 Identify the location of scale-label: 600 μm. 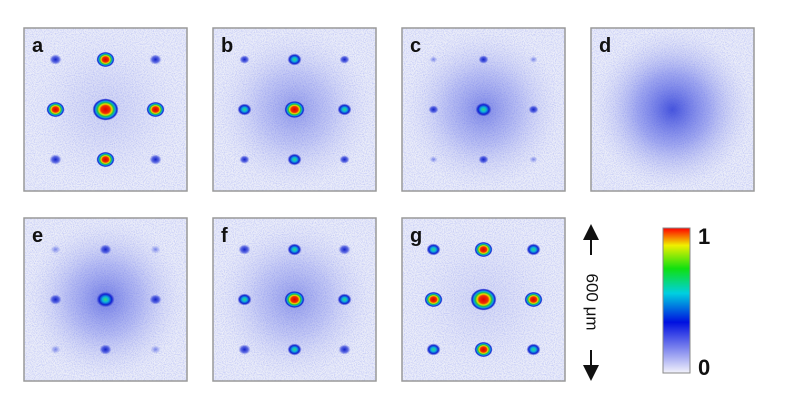
(592, 301).